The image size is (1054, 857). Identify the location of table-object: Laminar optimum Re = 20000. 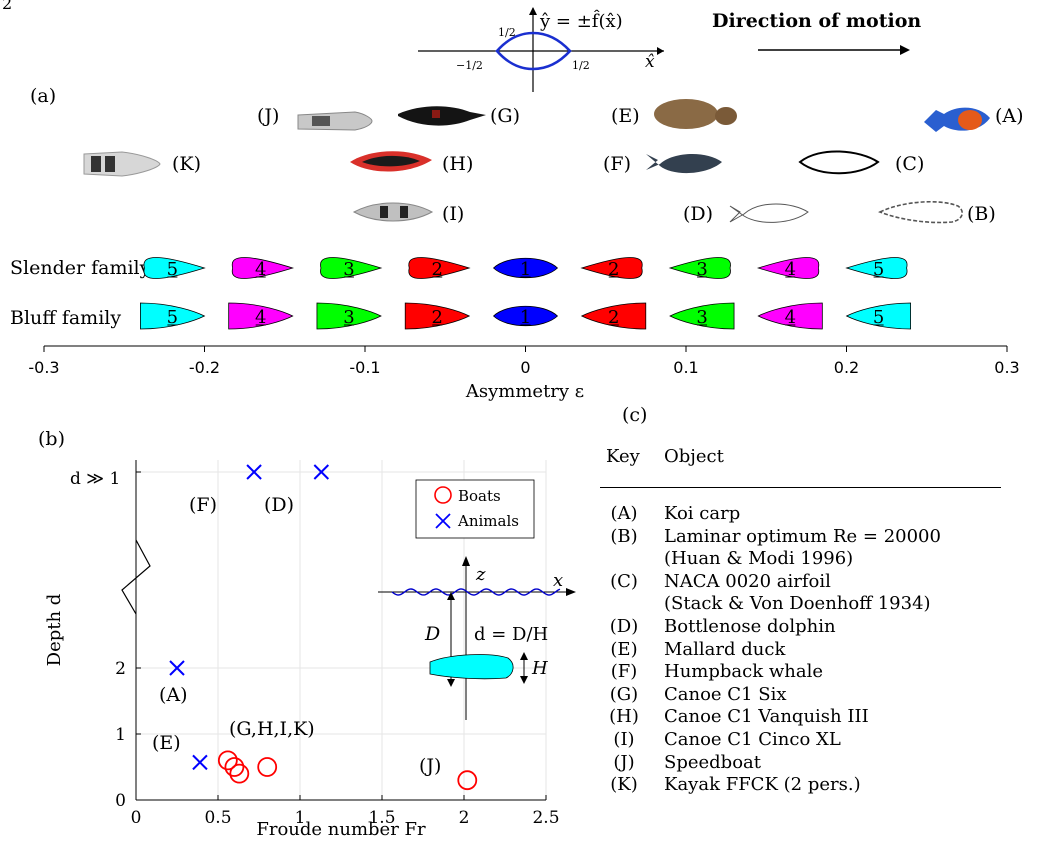
(802, 536).